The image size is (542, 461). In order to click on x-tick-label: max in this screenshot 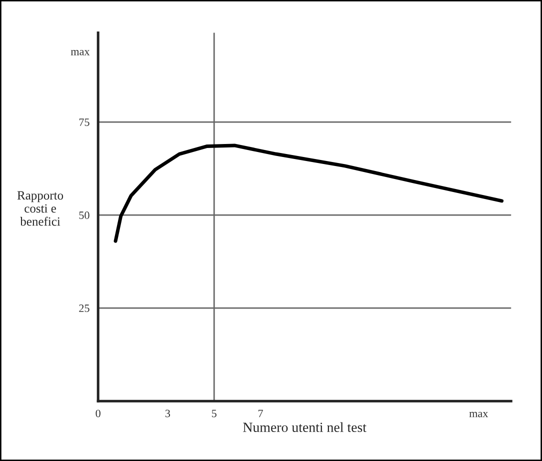, I will do `click(478, 415)`.